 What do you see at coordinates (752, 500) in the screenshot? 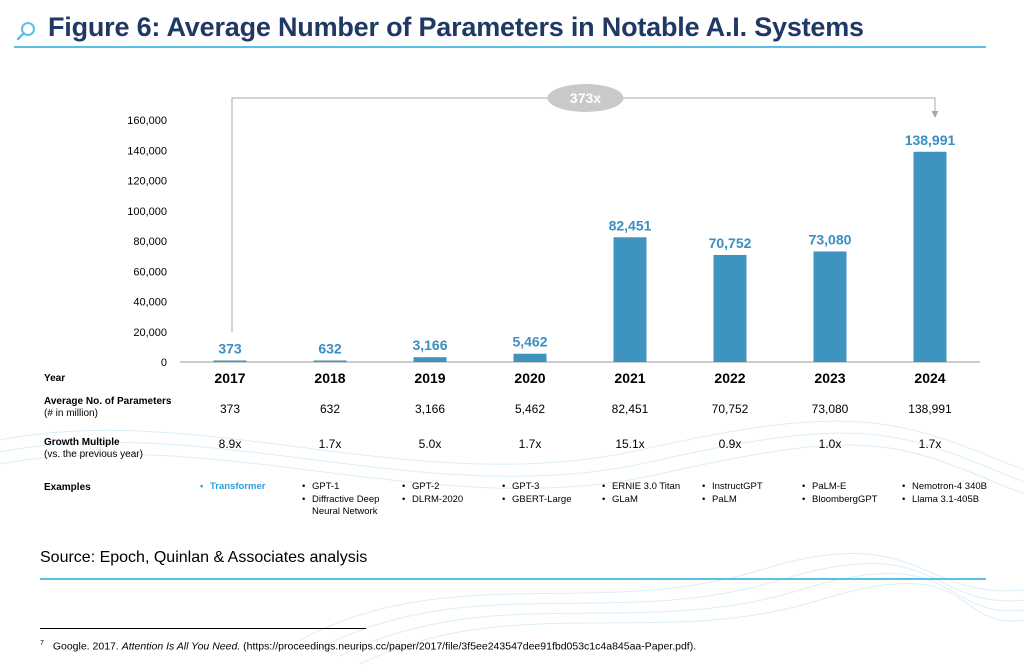
I see `example-item: PaLM` at bounding box center [752, 500].